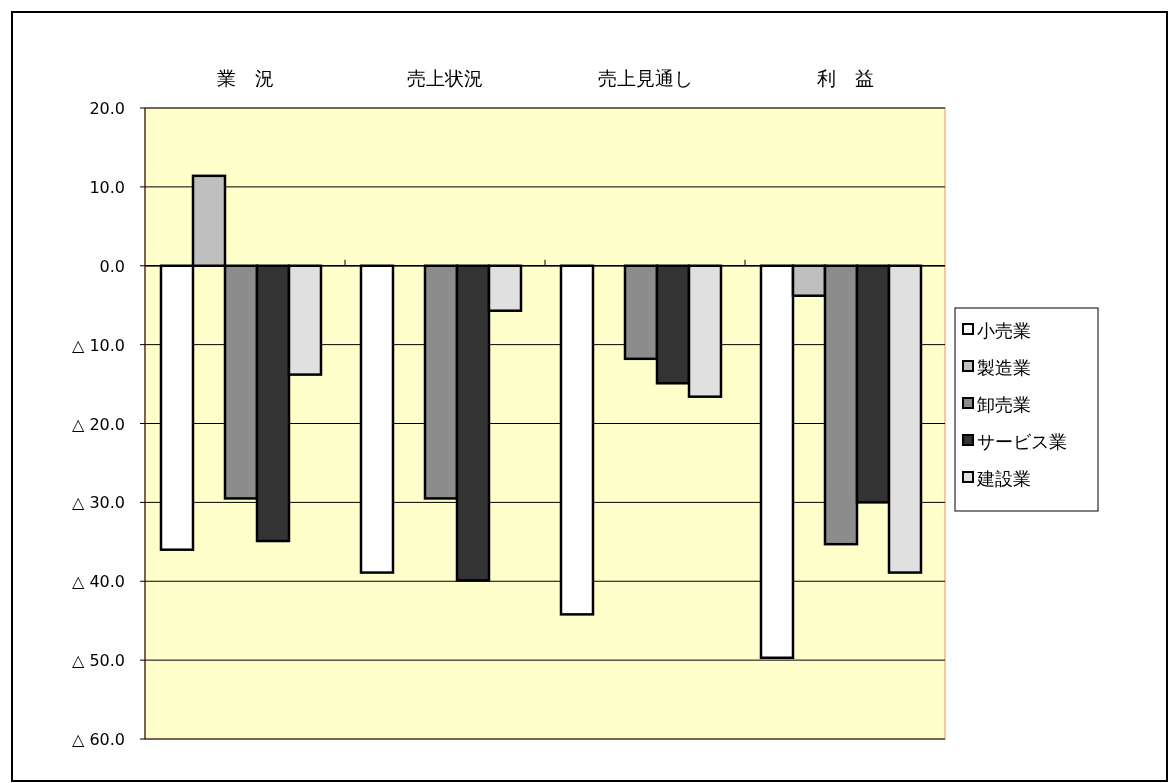  What do you see at coordinates (245, 78) in the screenshot?
I see `x-tick-label: 業 況` at bounding box center [245, 78].